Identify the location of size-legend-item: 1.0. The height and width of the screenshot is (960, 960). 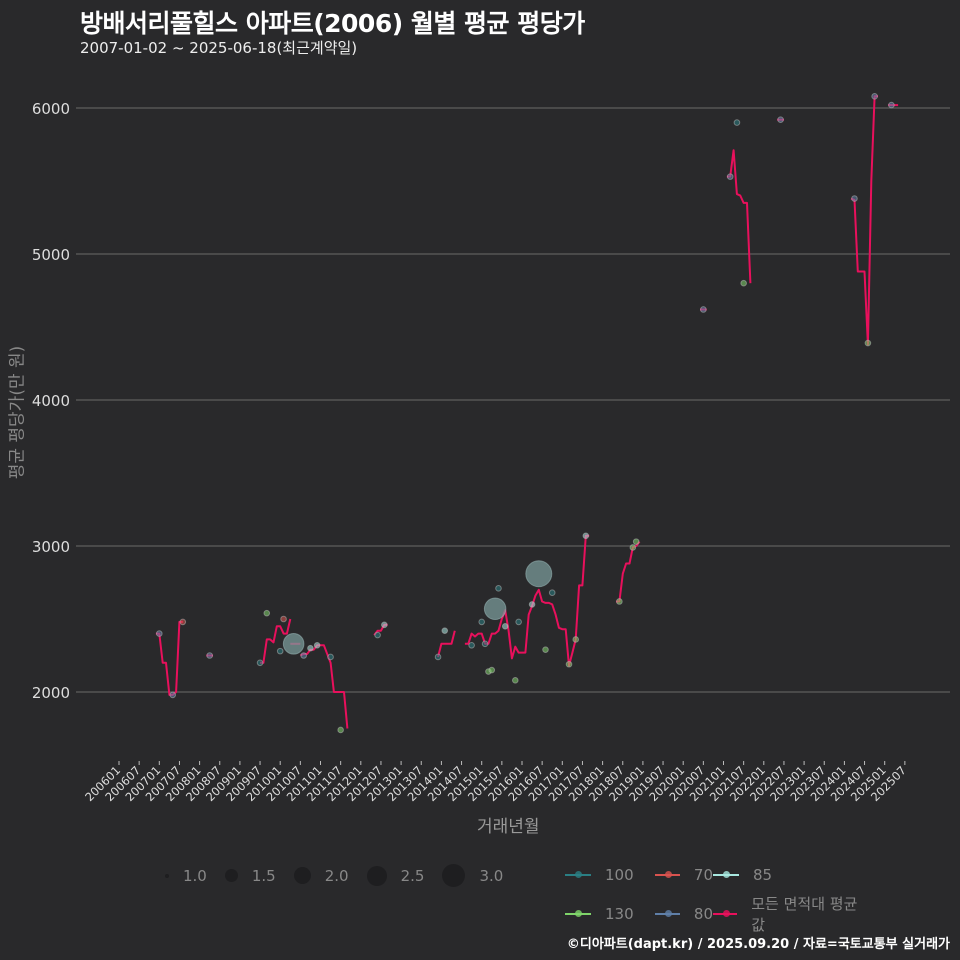
(186, 876).